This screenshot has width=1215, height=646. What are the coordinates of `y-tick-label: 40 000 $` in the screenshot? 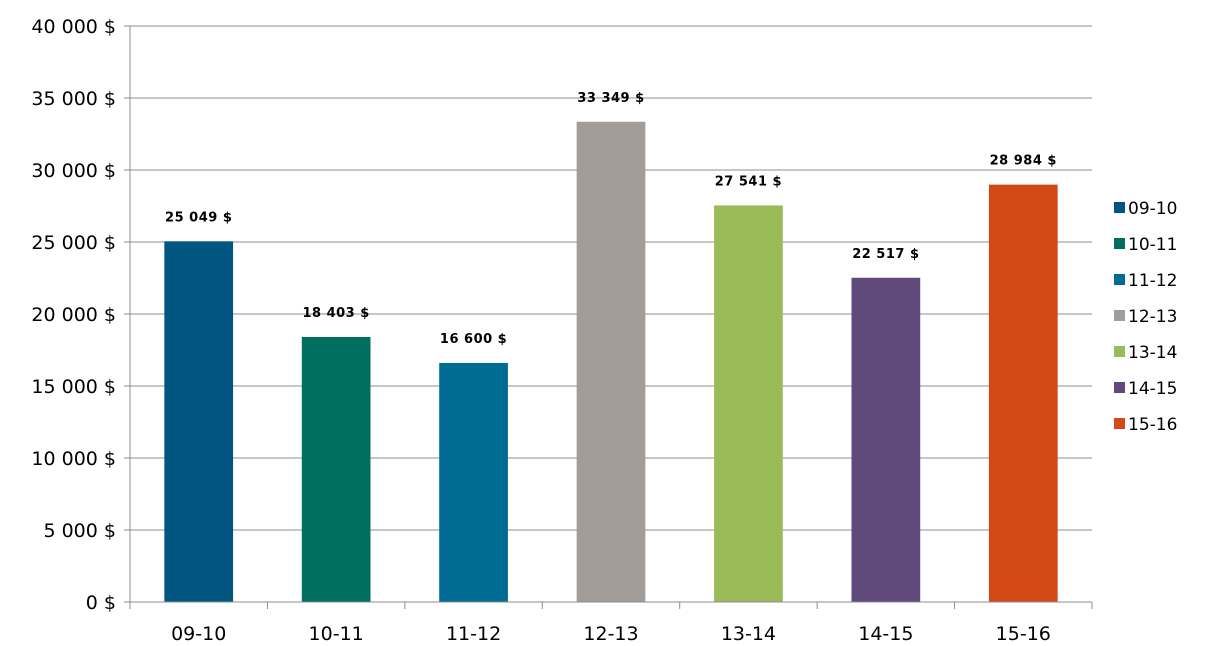 It's located at (73, 27).